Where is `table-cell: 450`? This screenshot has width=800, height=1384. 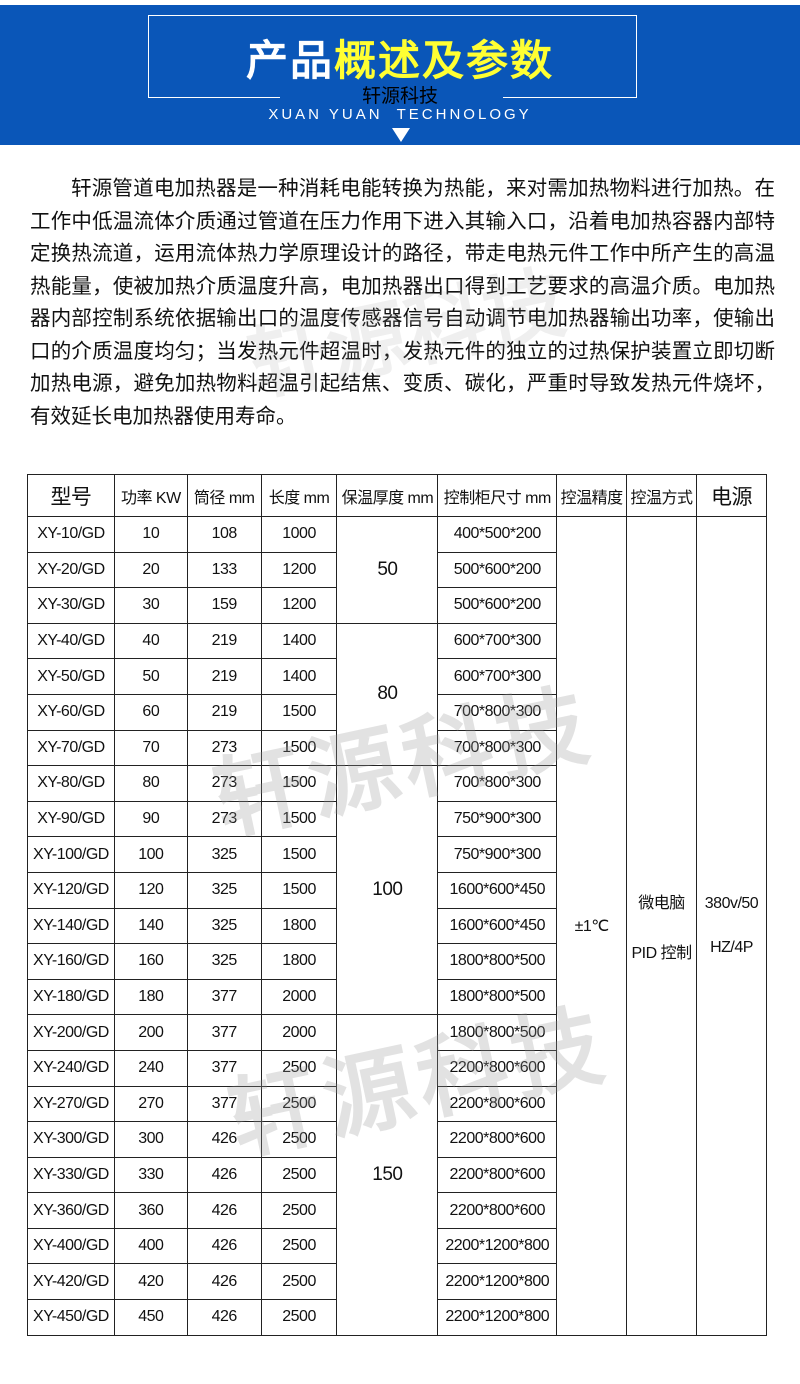 table-cell: 450 is located at coordinates (150, 1317).